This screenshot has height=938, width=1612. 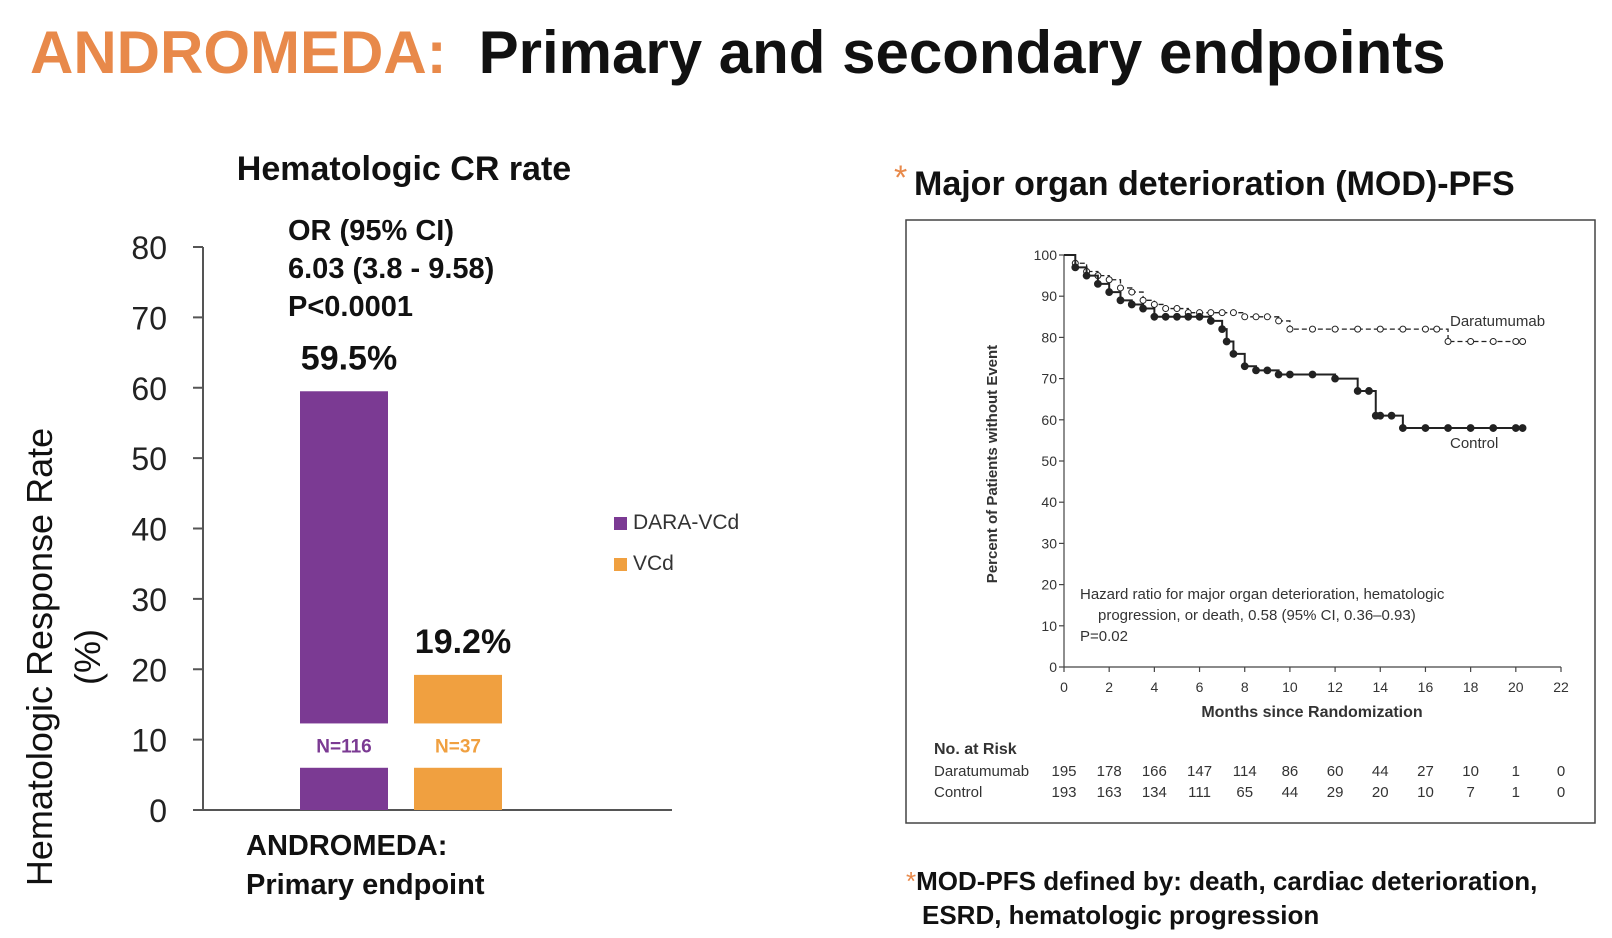 What do you see at coordinates (1470, 792) in the screenshot?
I see `risk-value: 7` at bounding box center [1470, 792].